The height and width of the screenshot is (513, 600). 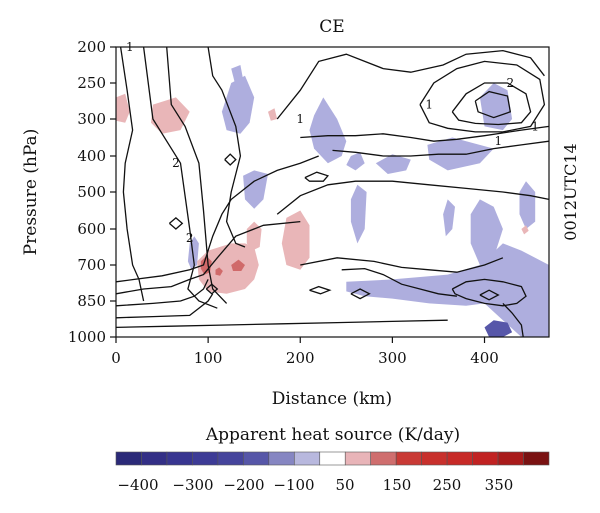 What do you see at coordinates (91, 301) in the screenshot?
I see `y-tick-label: 850` at bounding box center [91, 301].